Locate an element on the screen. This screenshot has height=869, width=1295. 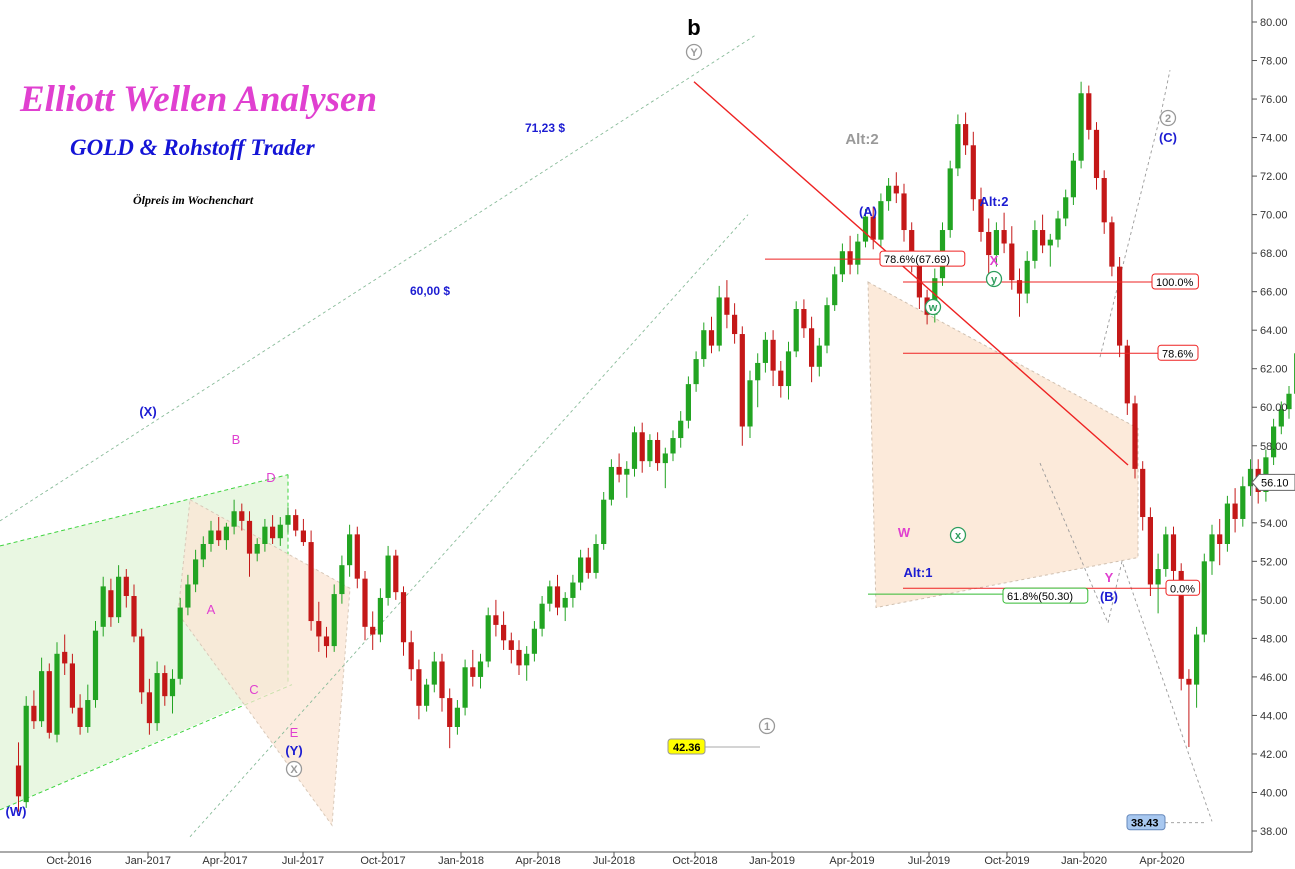
y-tick-label: 68.00 is located at coordinates (1274, 254).